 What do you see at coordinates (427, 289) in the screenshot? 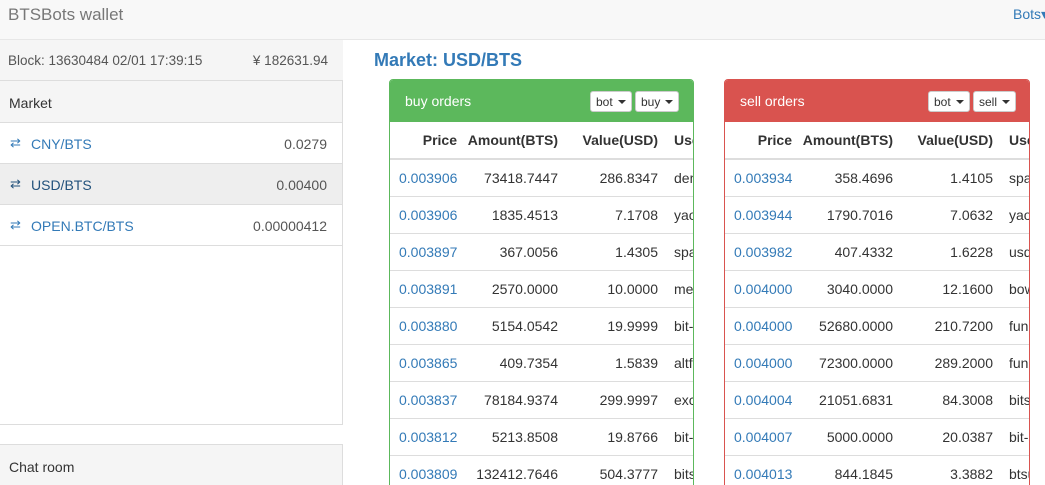
I see `order-price-link: 0.003891` at bounding box center [427, 289].